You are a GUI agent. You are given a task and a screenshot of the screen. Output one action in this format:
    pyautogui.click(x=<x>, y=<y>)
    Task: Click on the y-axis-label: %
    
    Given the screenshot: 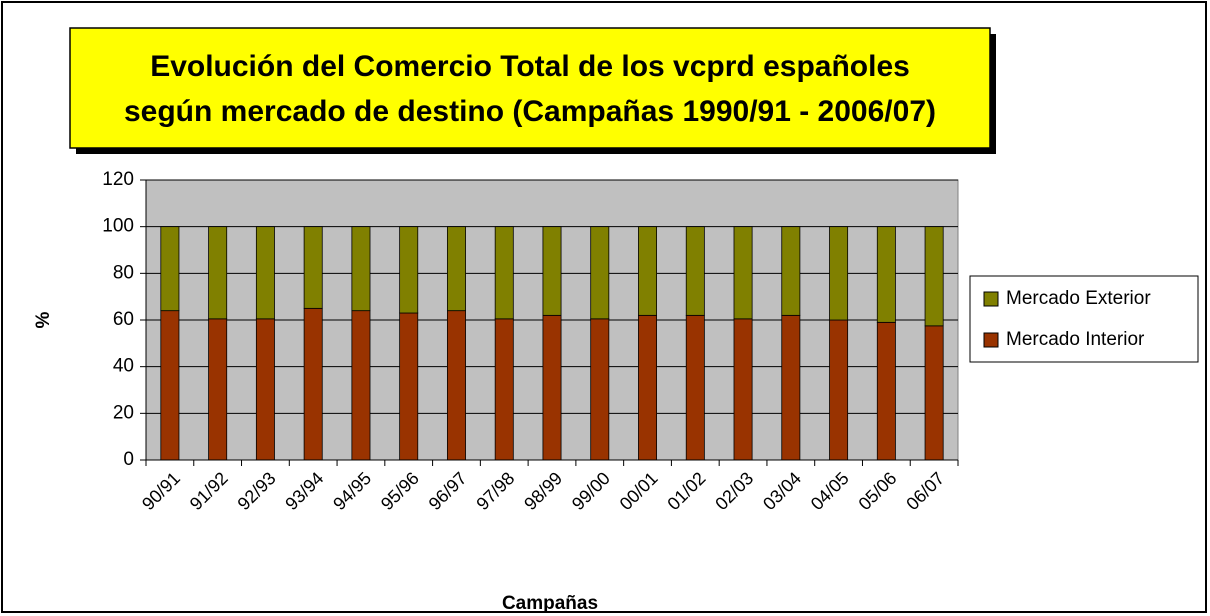 What is the action you would take?
    pyautogui.click(x=43, y=319)
    